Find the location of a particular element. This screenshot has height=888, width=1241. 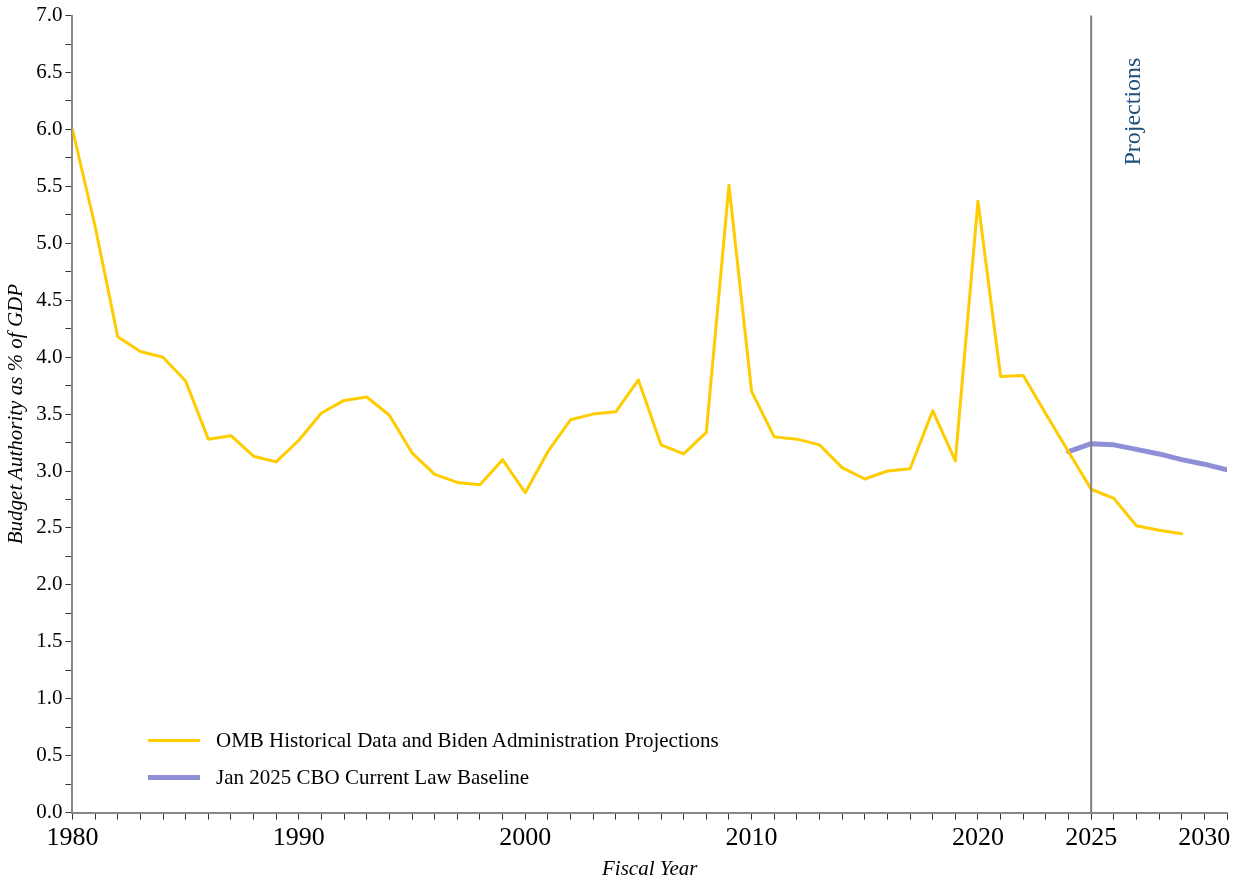

x-tick-label: 2030 is located at coordinates (1204, 837).